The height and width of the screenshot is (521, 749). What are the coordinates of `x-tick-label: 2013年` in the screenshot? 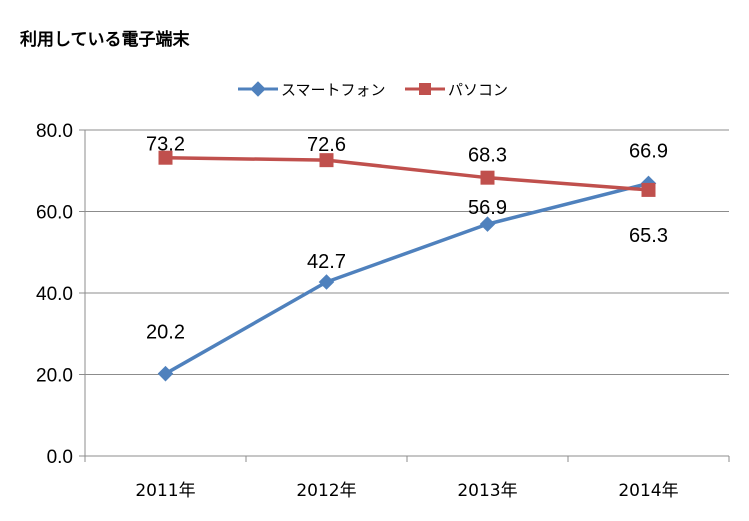 It's located at (487, 491).